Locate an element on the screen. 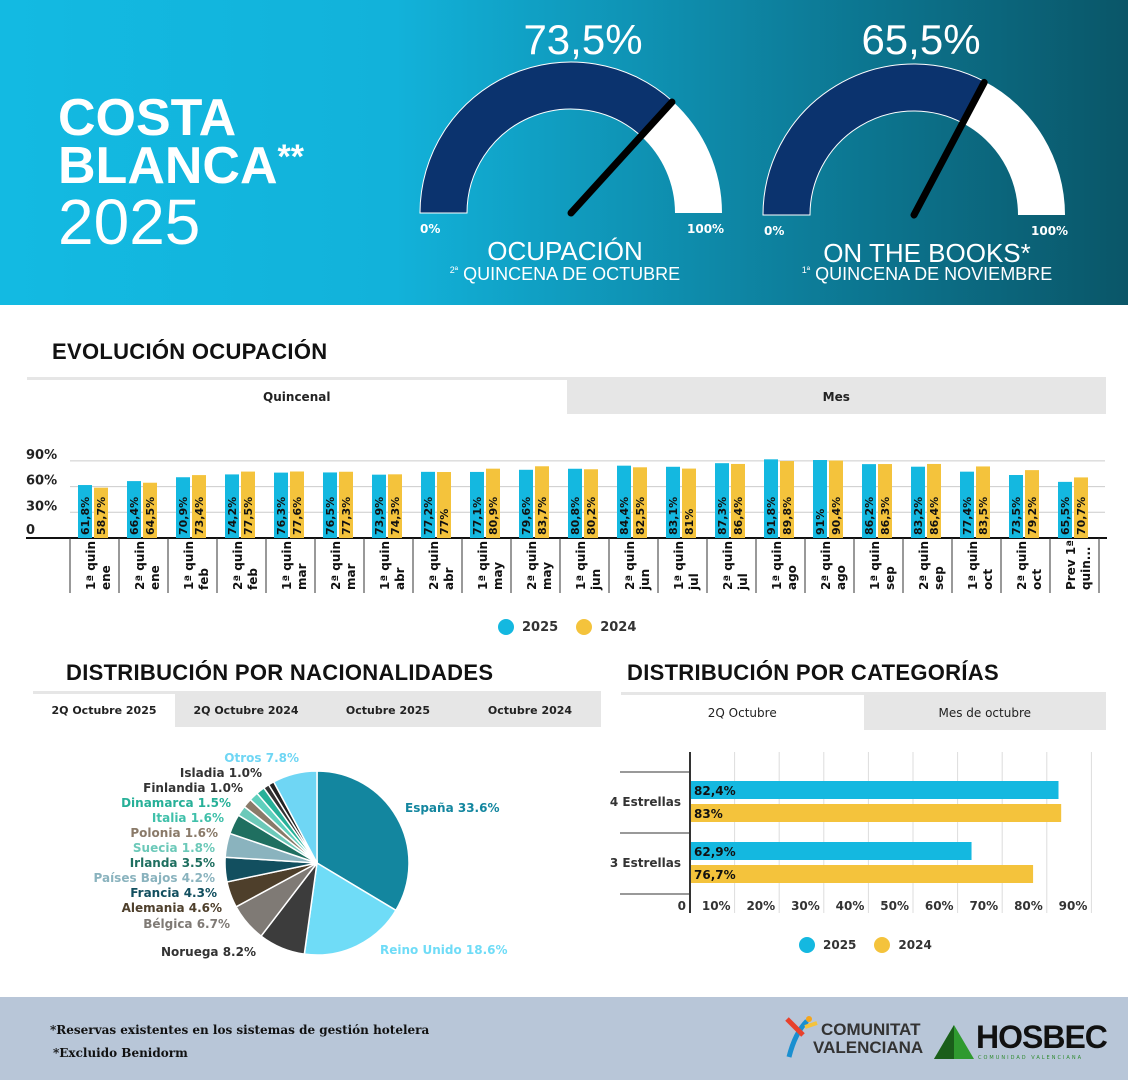 The width and height of the screenshot is (1128, 1080). y-tick-label: 60% is located at coordinates (41, 481).